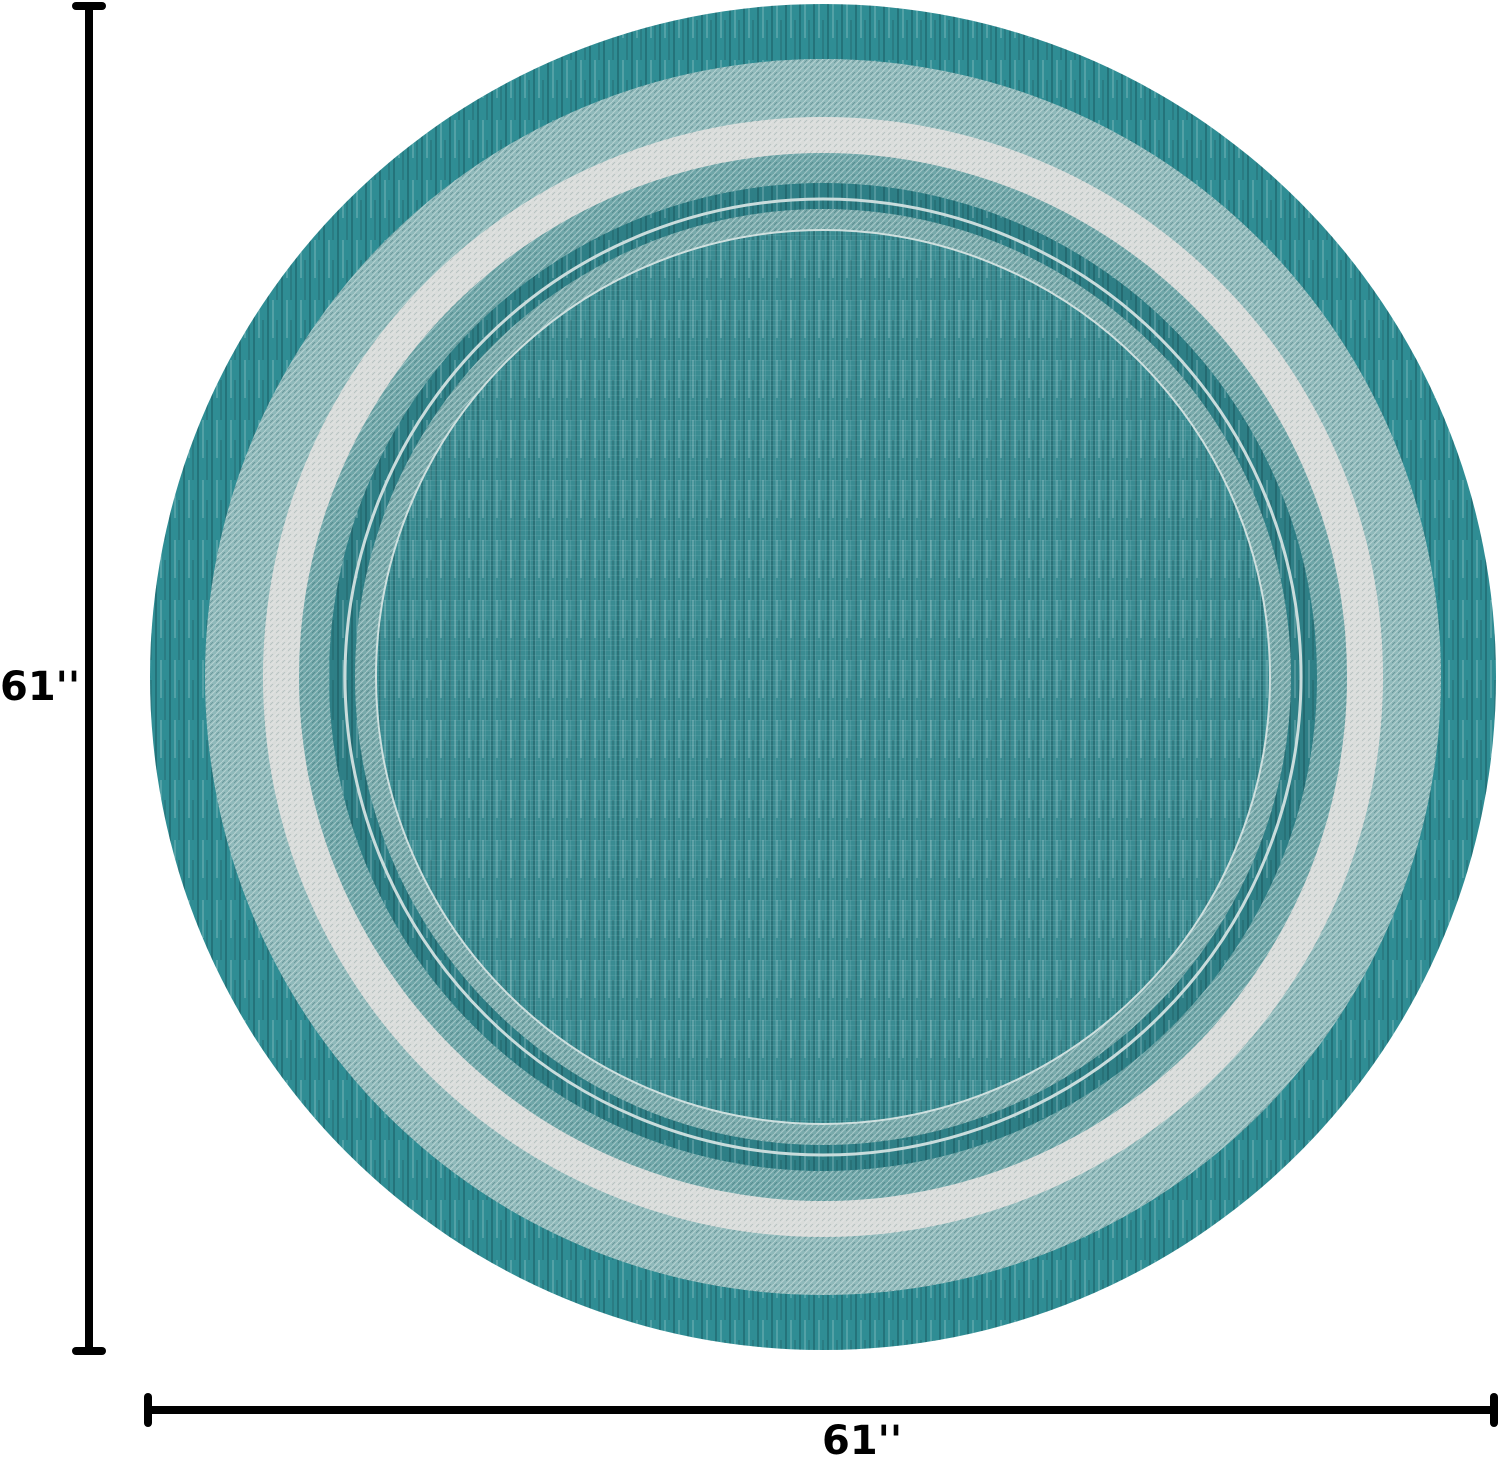 Image resolution: width=1500 pixels, height=1464 pixels. Describe the element at coordinates (40, 687) in the screenshot. I see `height-label: 61''` at that location.